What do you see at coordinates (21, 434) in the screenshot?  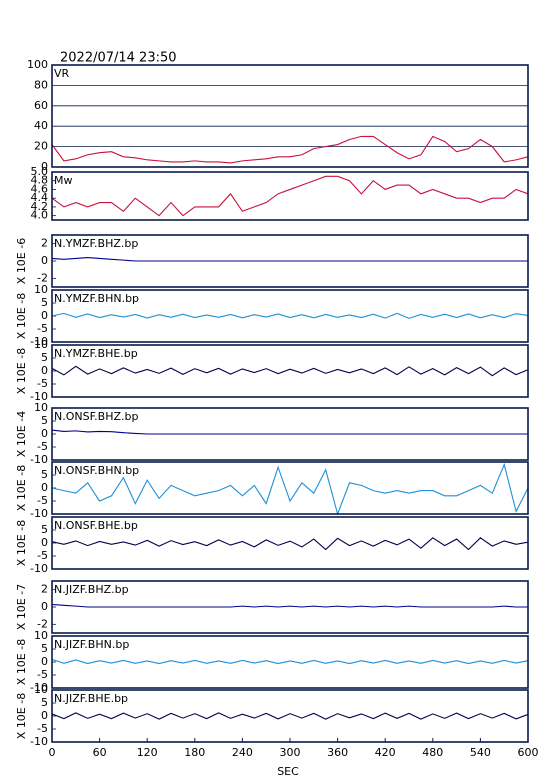 I see `y-axis-label: X 10E -4` at bounding box center [21, 434].